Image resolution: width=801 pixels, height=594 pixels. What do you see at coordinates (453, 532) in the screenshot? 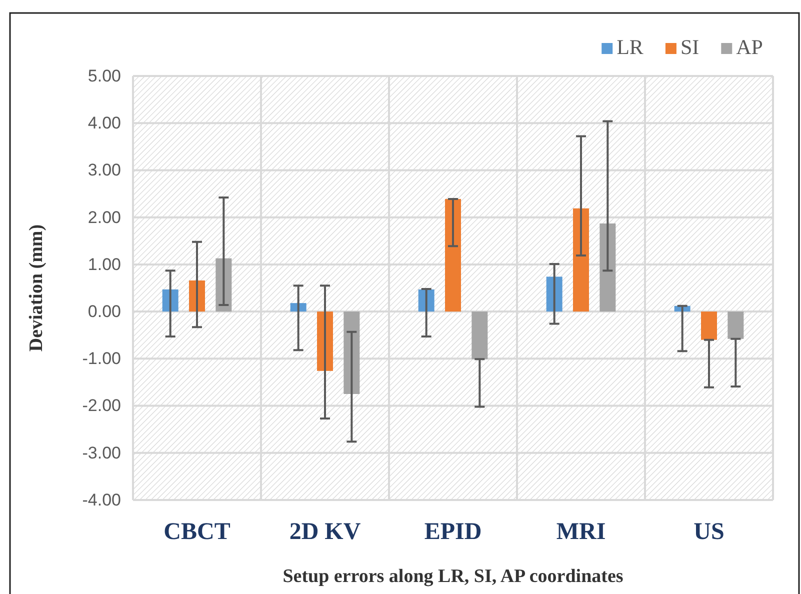
I see `x-tick-label: EPID` at bounding box center [453, 532].